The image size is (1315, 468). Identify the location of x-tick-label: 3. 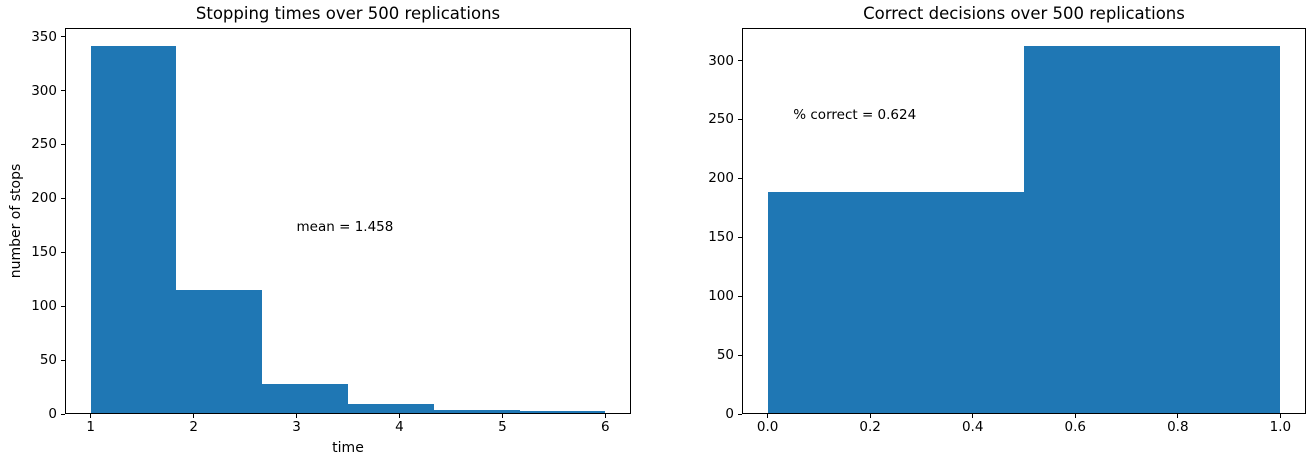
(296, 427).